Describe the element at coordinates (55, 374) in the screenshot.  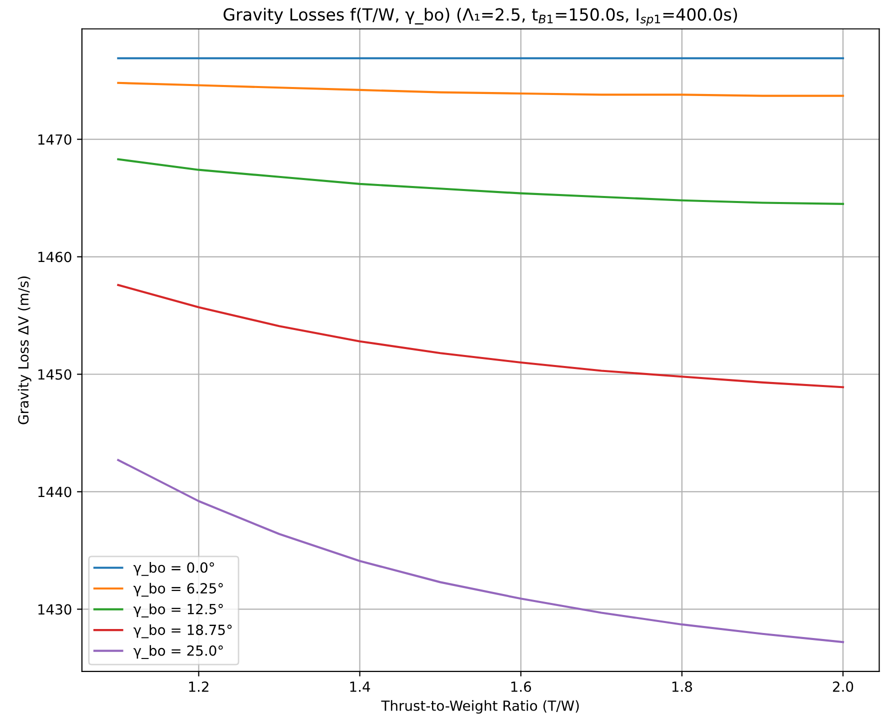
I see `y-tick-label: 1450` at that location.